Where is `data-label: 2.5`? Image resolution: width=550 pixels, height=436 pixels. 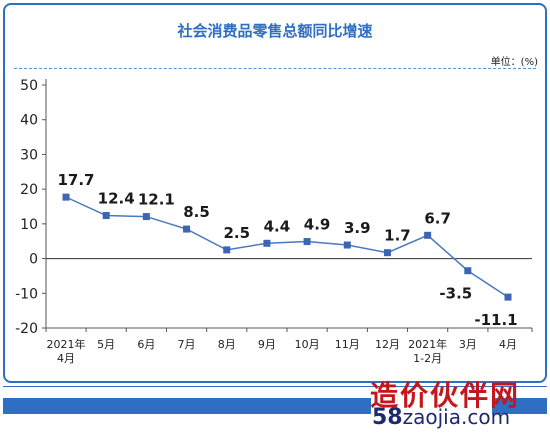
data-label: 2.5 is located at coordinates (236, 233).